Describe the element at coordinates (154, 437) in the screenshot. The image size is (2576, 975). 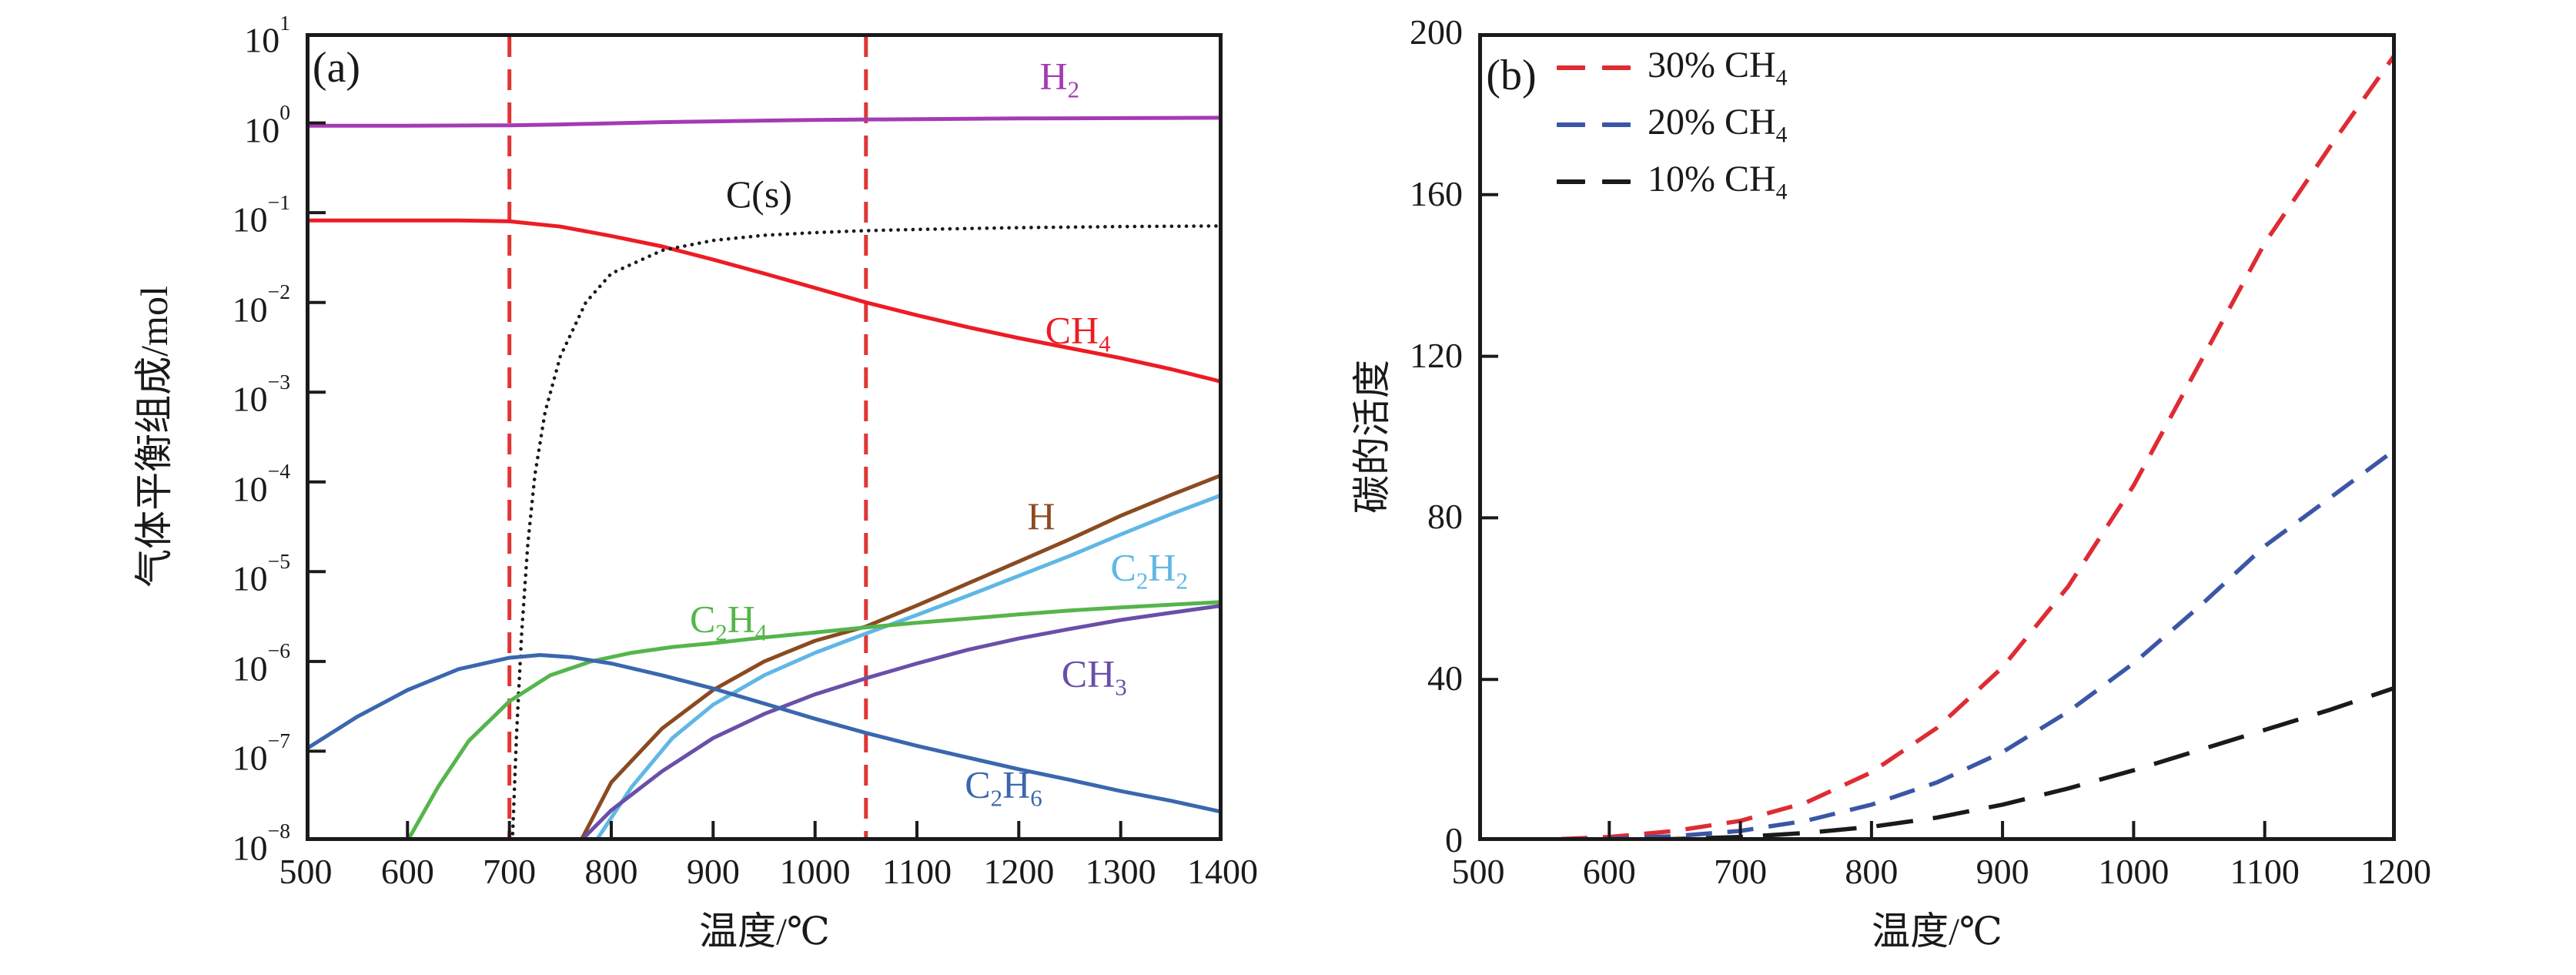
I see `y-axis-title-a: 气体平衡组成/mol` at that location.